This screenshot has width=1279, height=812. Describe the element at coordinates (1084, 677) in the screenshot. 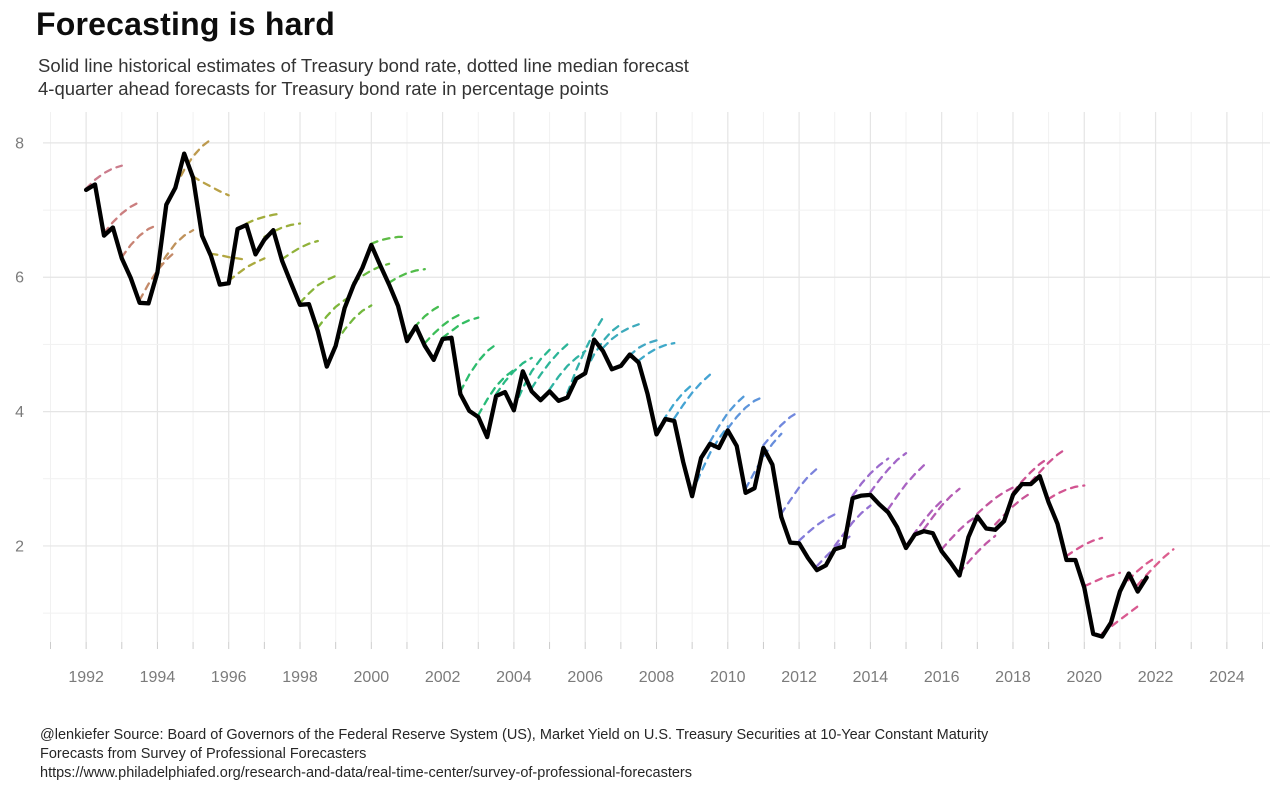

I see `x-axis-tick-label: 2020` at that location.